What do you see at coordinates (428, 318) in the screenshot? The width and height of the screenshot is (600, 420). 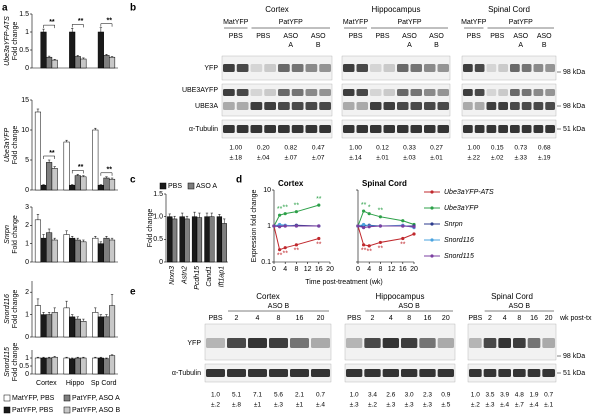 I see `lane-label: 16` at bounding box center [428, 318].